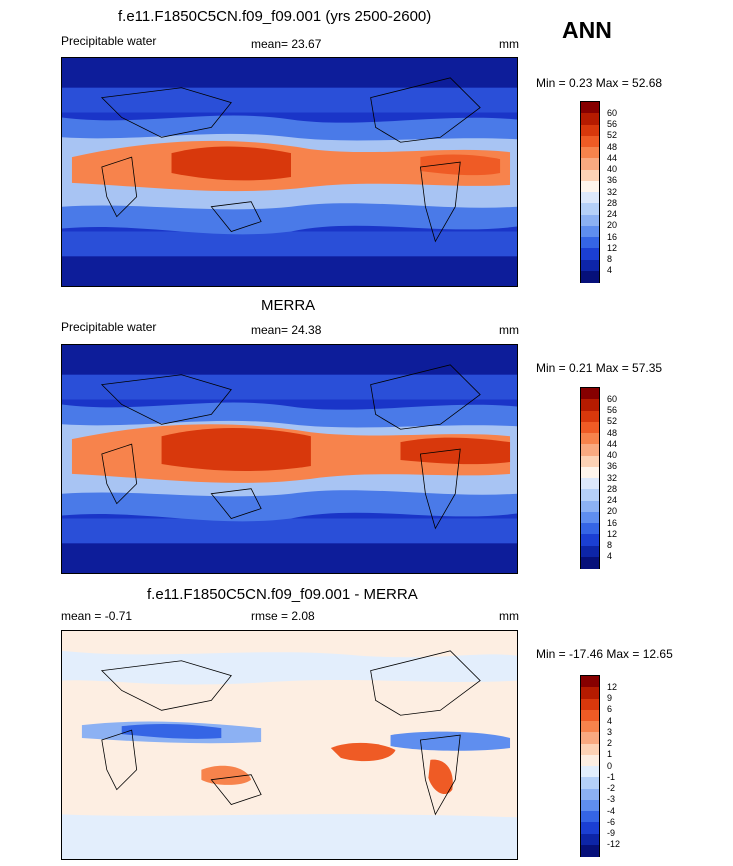 This screenshot has width=733, height=866. I want to click on panel-3-colorbar, so click(590, 766).